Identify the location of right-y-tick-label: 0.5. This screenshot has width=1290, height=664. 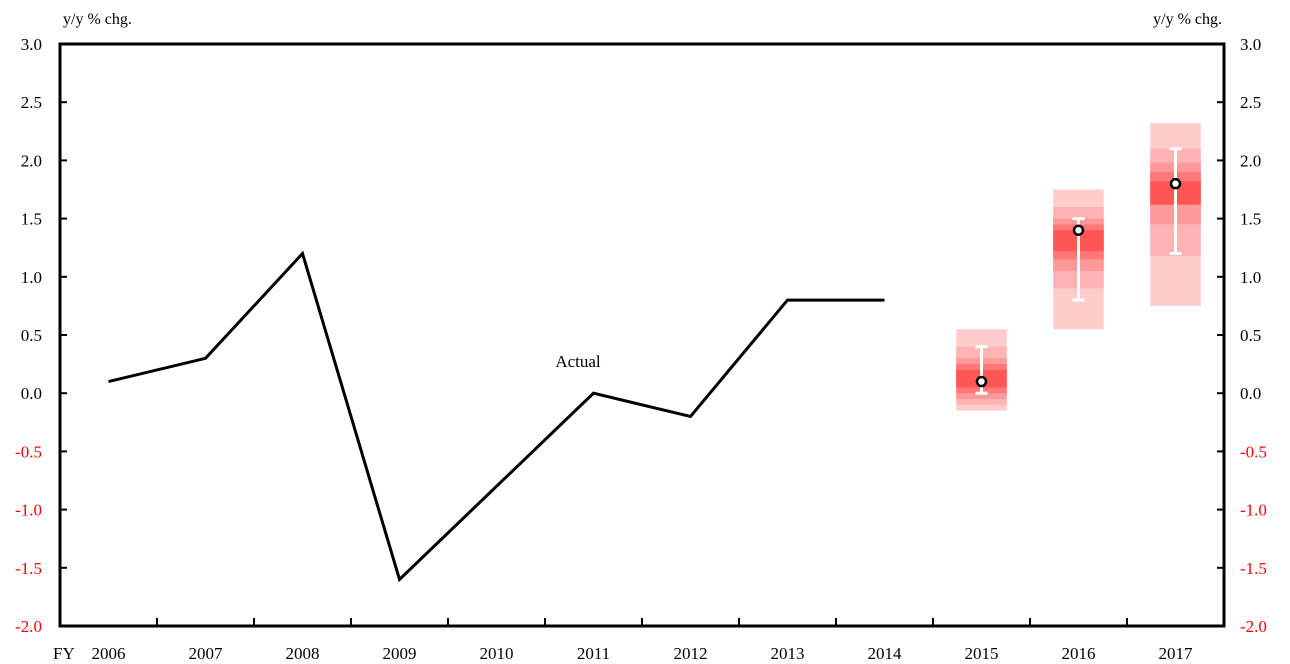
(1250, 335).